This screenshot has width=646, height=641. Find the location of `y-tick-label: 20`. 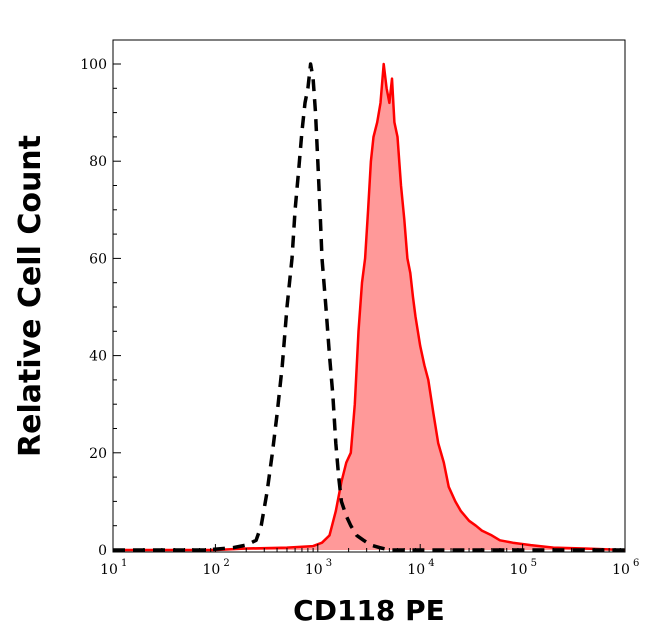

y-tick-label: 20 is located at coordinates (98, 454).